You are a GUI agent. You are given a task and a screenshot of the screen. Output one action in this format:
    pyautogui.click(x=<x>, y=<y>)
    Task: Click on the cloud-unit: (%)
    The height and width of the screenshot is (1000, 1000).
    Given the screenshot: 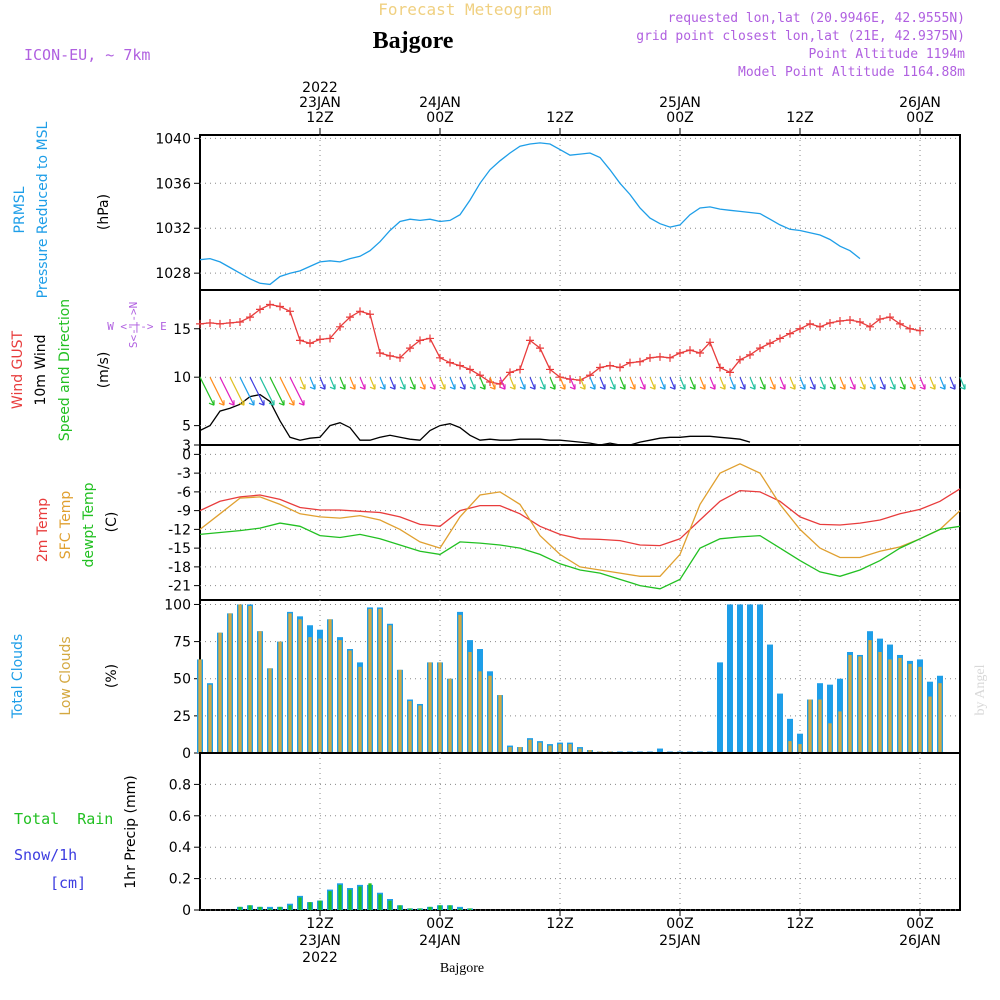 What is the action you would take?
    pyautogui.click(x=112, y=676)
    